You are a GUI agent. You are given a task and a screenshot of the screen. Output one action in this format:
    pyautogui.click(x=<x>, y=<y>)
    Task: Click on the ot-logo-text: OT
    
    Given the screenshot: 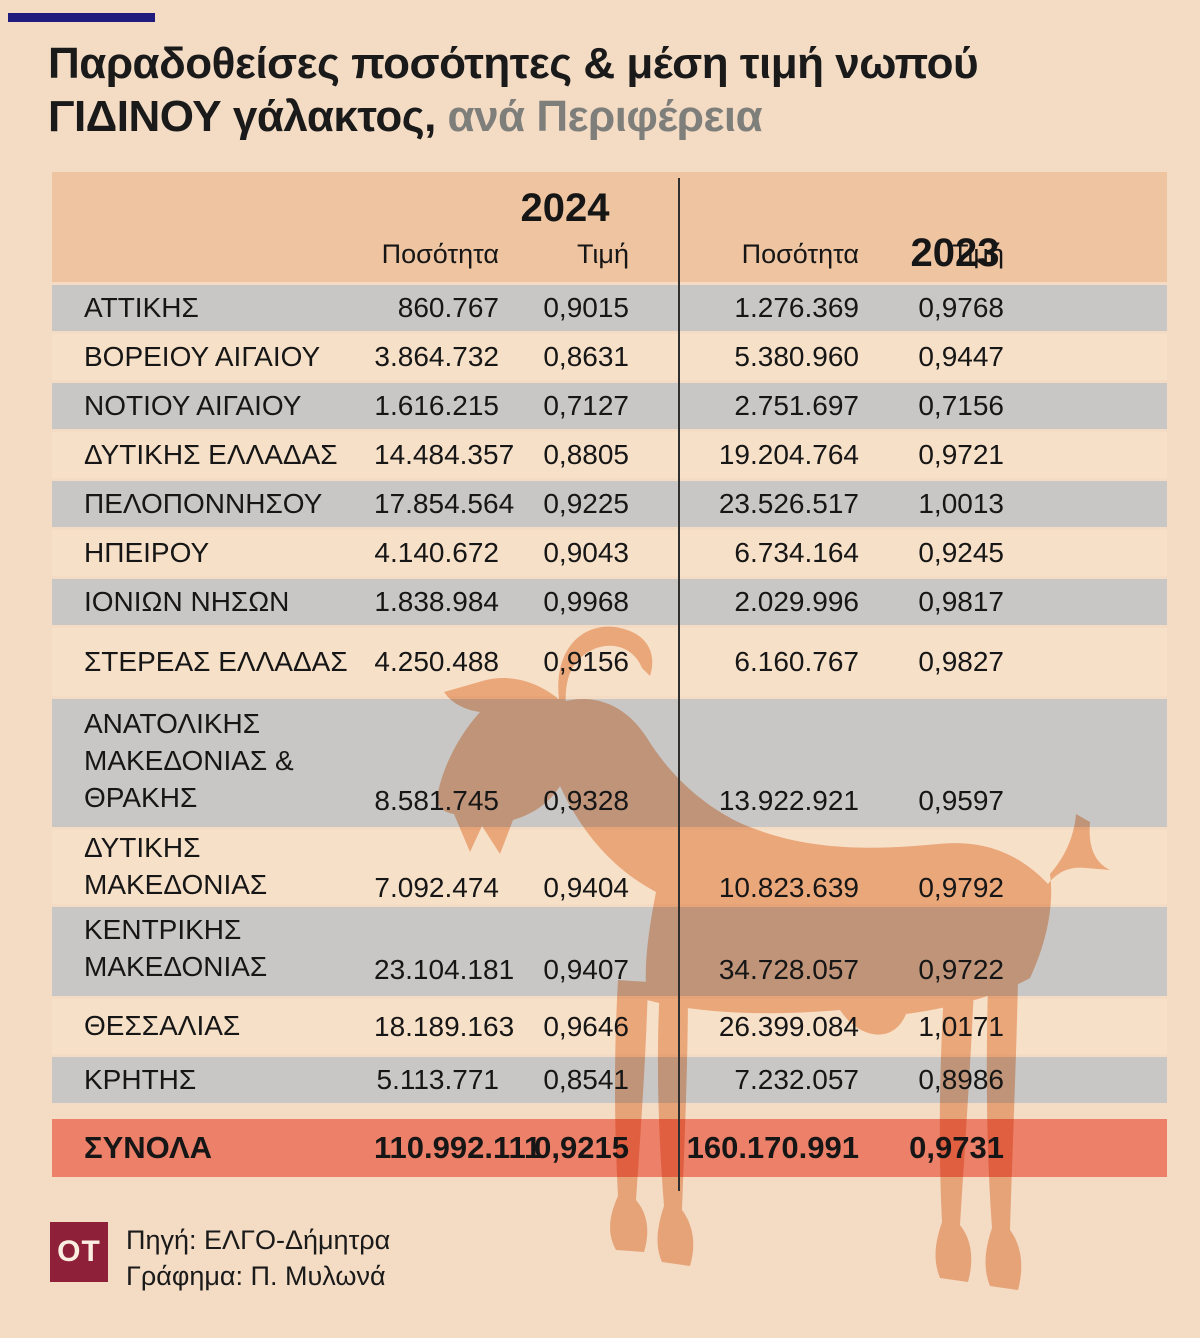 What is the action you would take?
    pyautogui.click(x=79, y=1251)
    